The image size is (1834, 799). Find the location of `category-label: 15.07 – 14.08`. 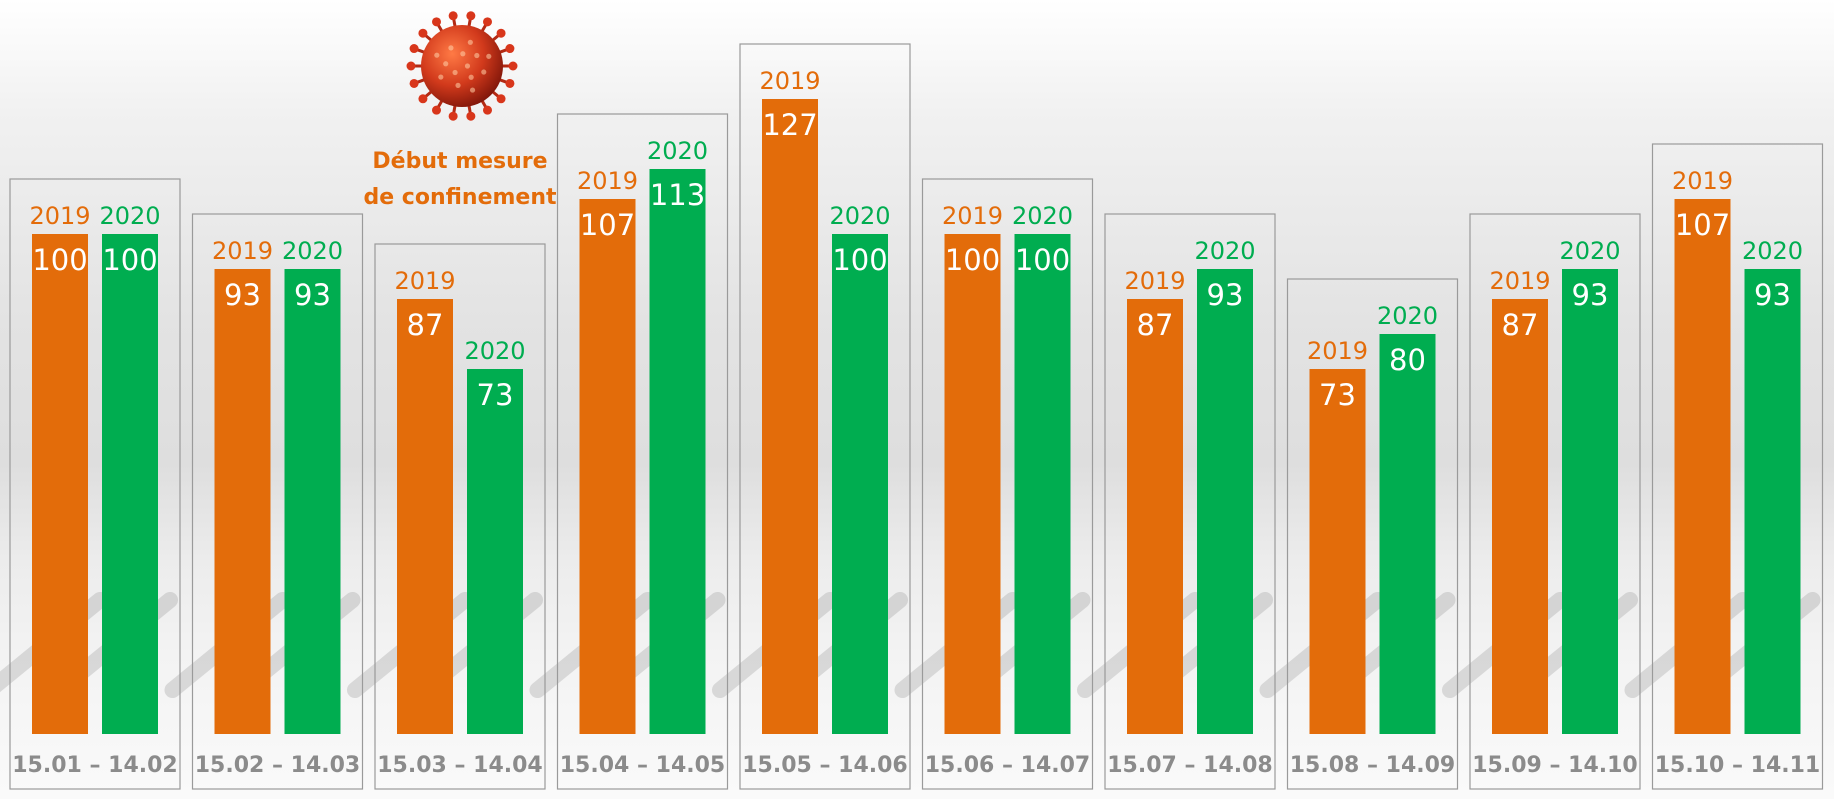

category-label: 15.07 – 14.08 is located at coordinates (1190, 765).